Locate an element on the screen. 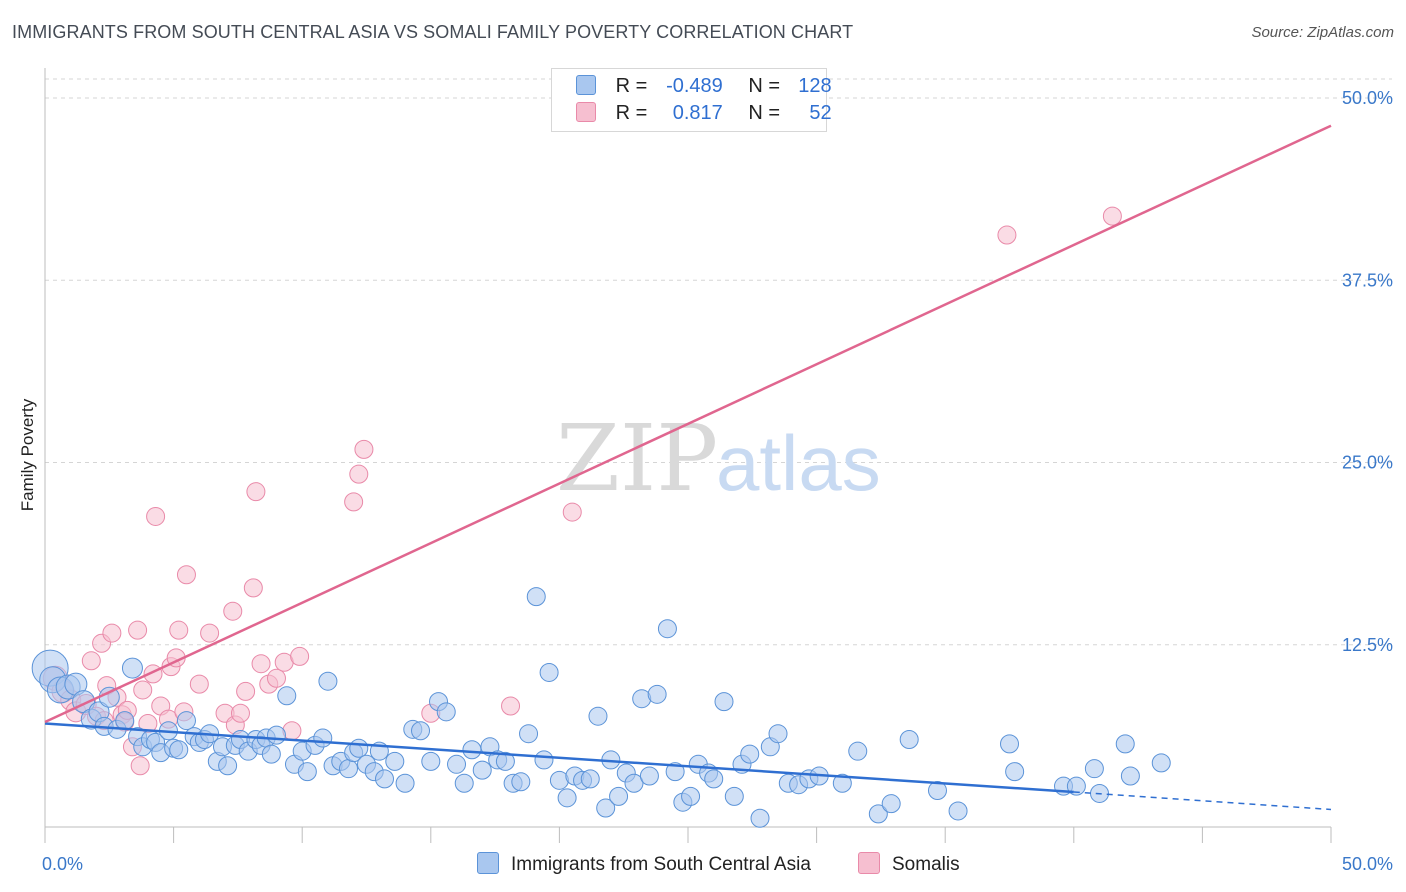  legend-swatch-blue is located at coordinates (586, 85).